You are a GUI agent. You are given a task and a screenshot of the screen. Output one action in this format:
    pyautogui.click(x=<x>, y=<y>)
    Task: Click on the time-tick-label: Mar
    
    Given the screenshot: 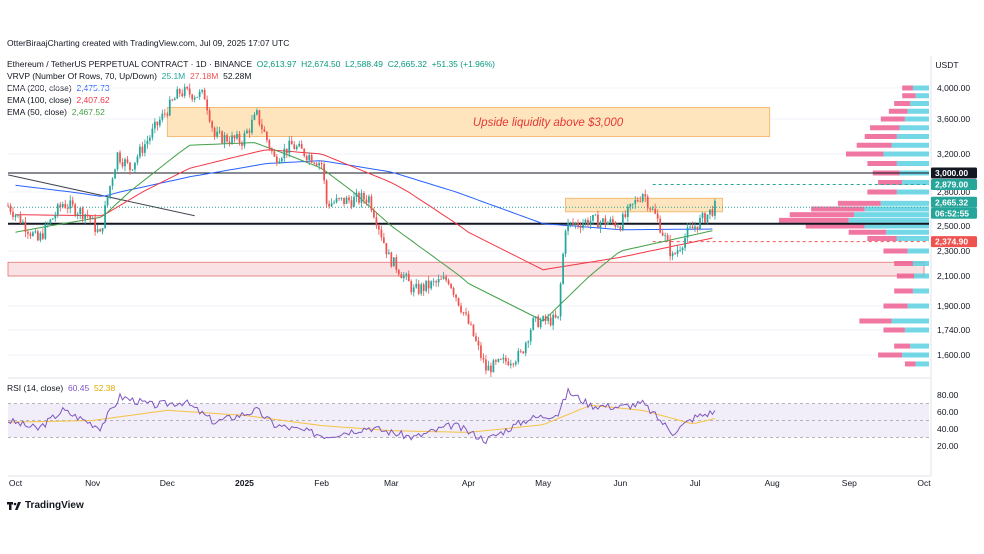 What is the action you would take?
    pyautogui.click(x=391, y=483)
    